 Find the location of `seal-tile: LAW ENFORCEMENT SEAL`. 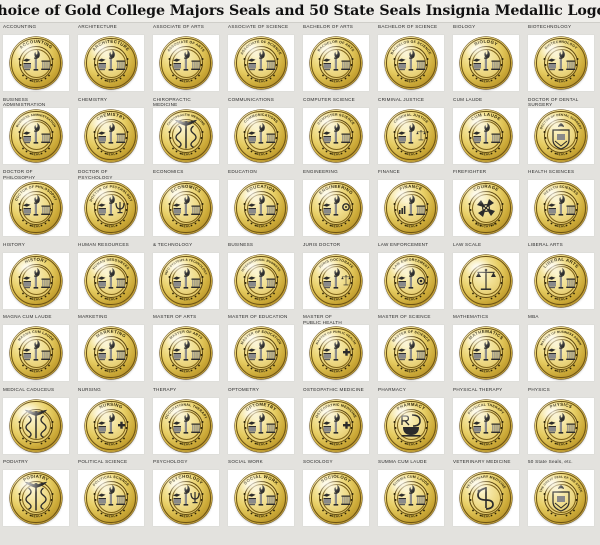

seal-tile: LAW ENFORCEMENT SEAL is located at coordinates (411, 280).